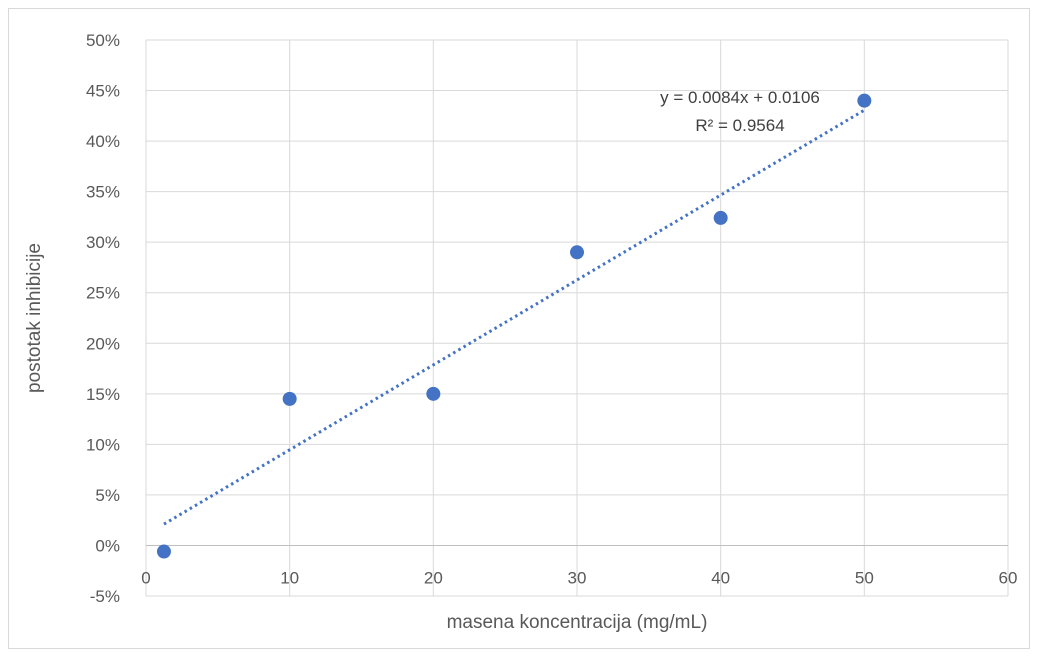 The width and height of the screenshot is (1038, 657). I want to click on trendline-r-squared: R² = 0.9564, so click(739, 125).